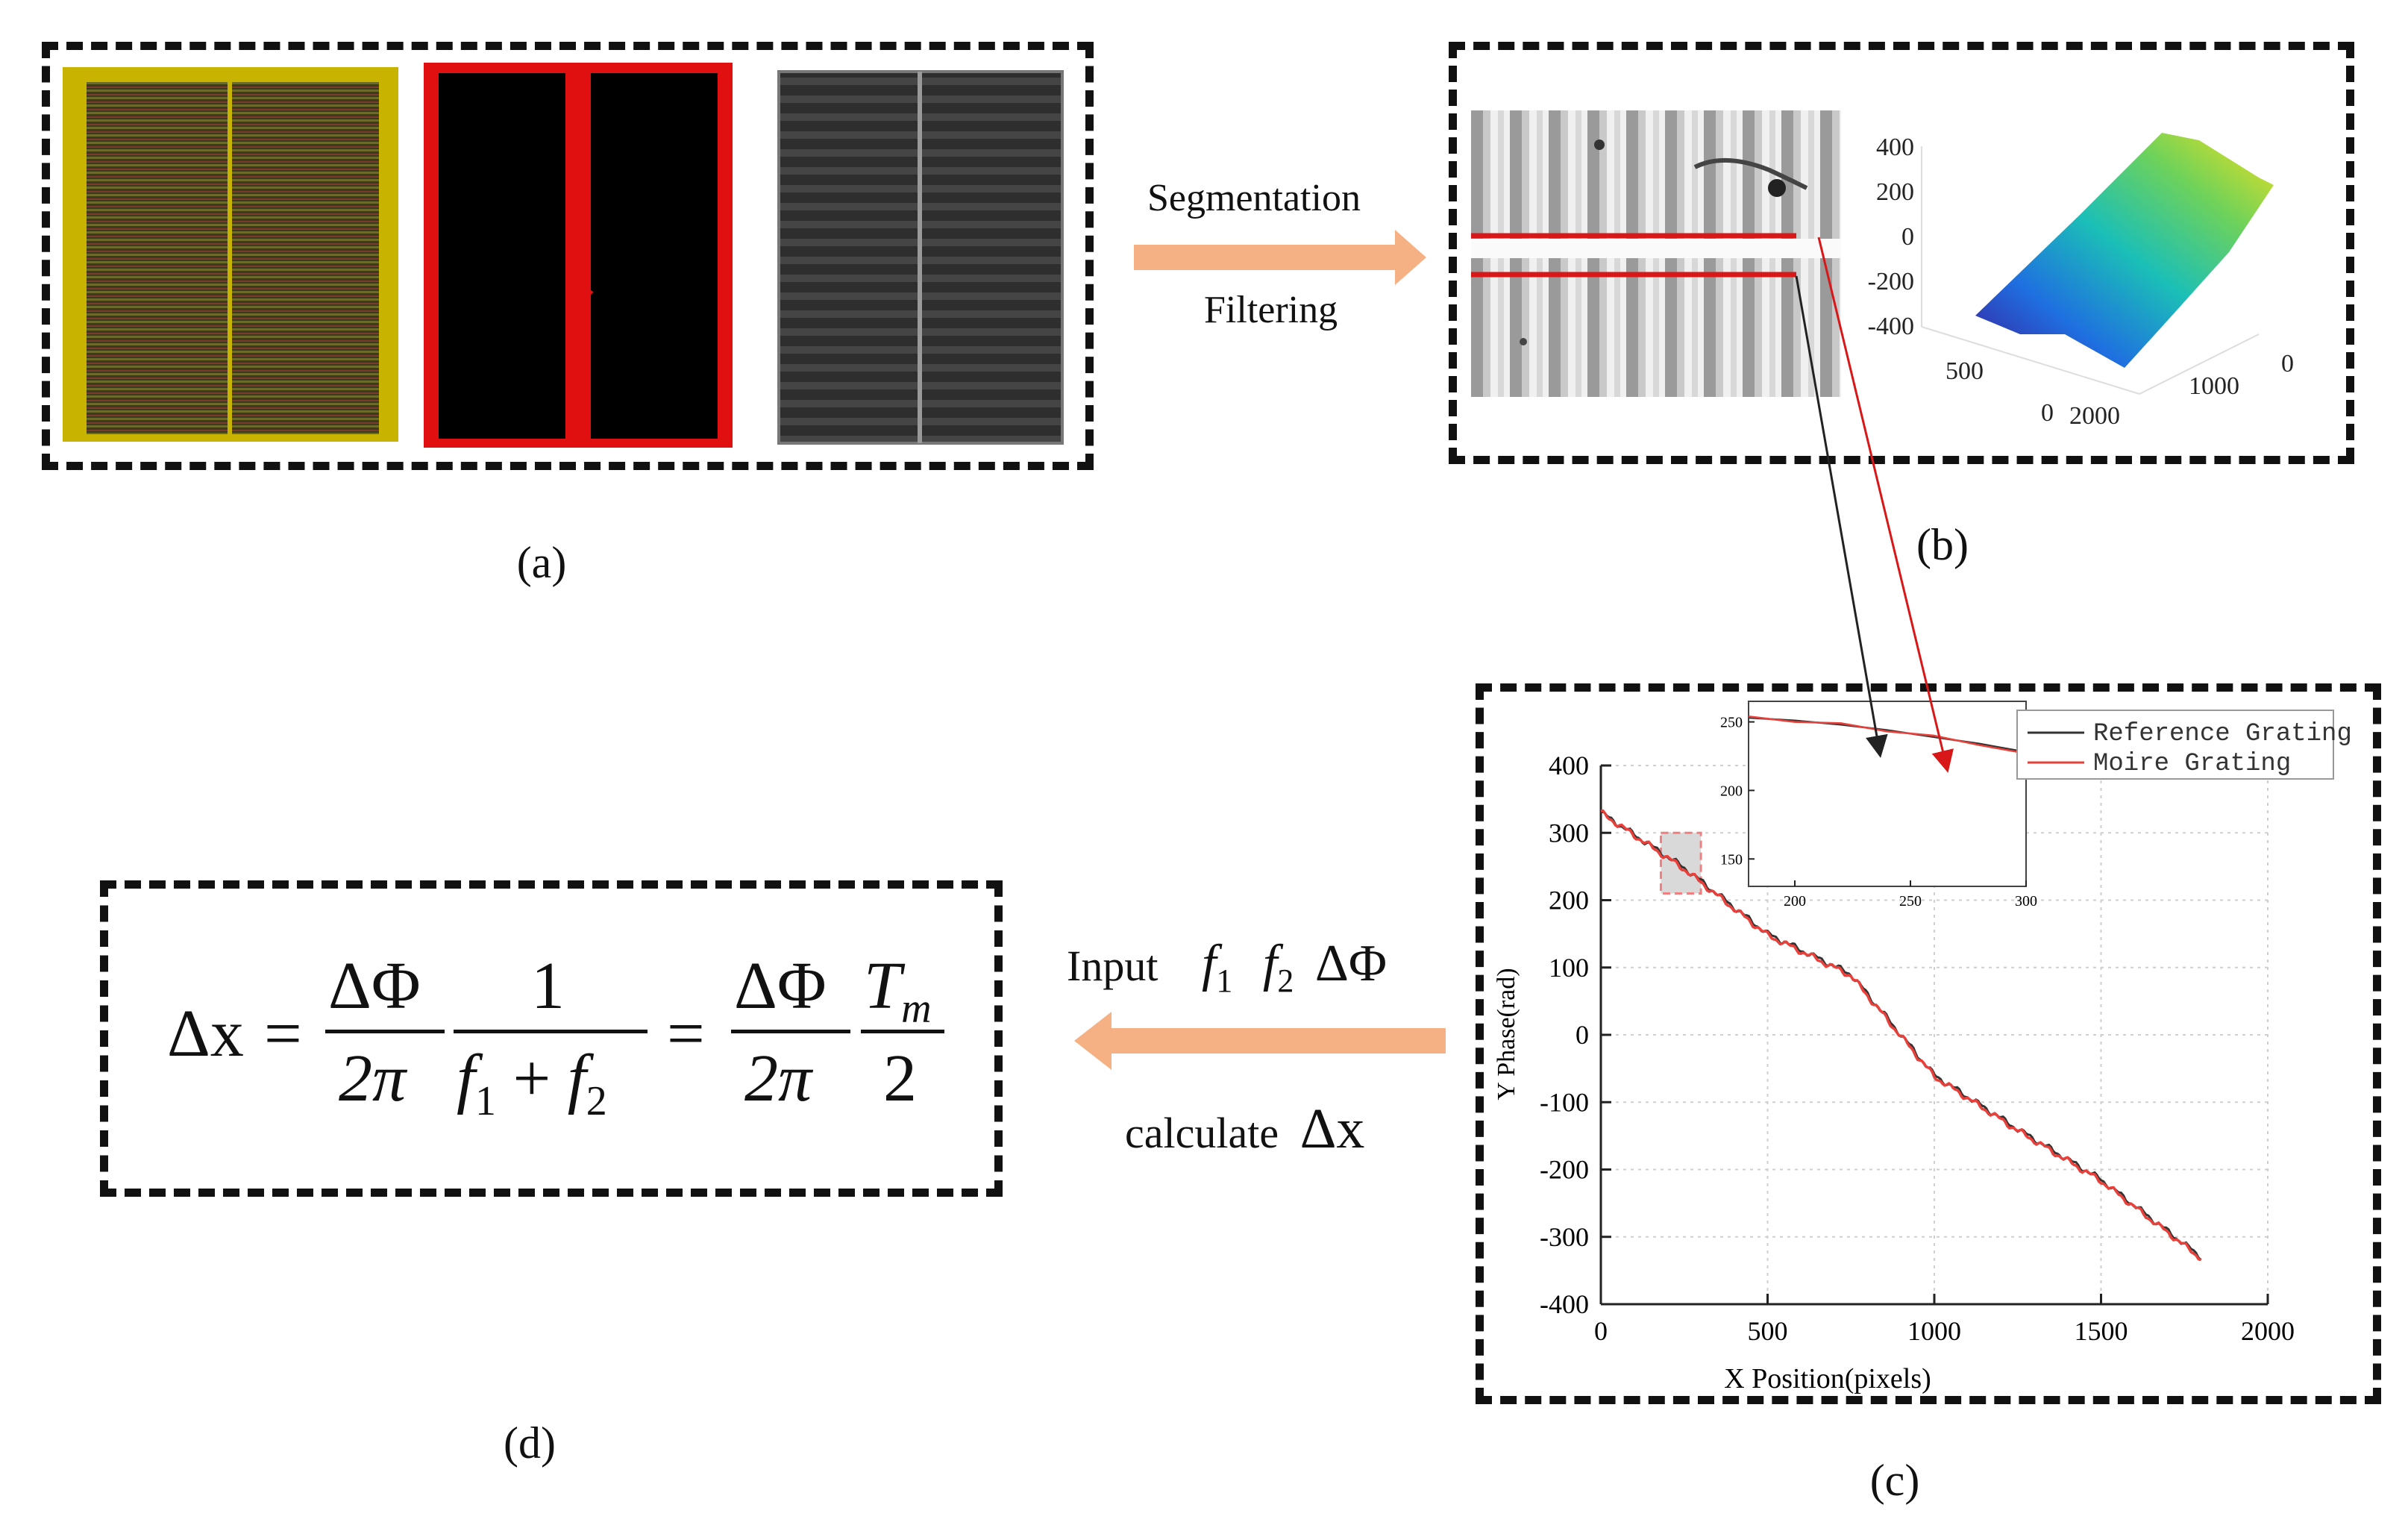  Describe the element at coordinates (1895, 192) in the screenshot. I see `z-tick: 200` at that location.